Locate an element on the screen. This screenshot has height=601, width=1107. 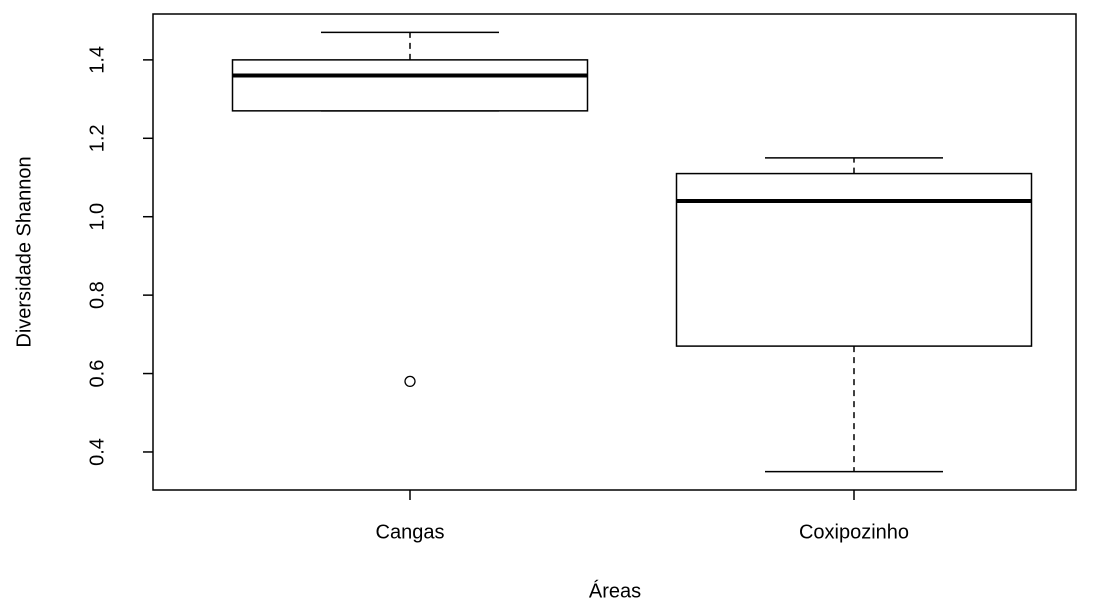
y-tick-label: 0.6 is located at coordinates (97, 374).